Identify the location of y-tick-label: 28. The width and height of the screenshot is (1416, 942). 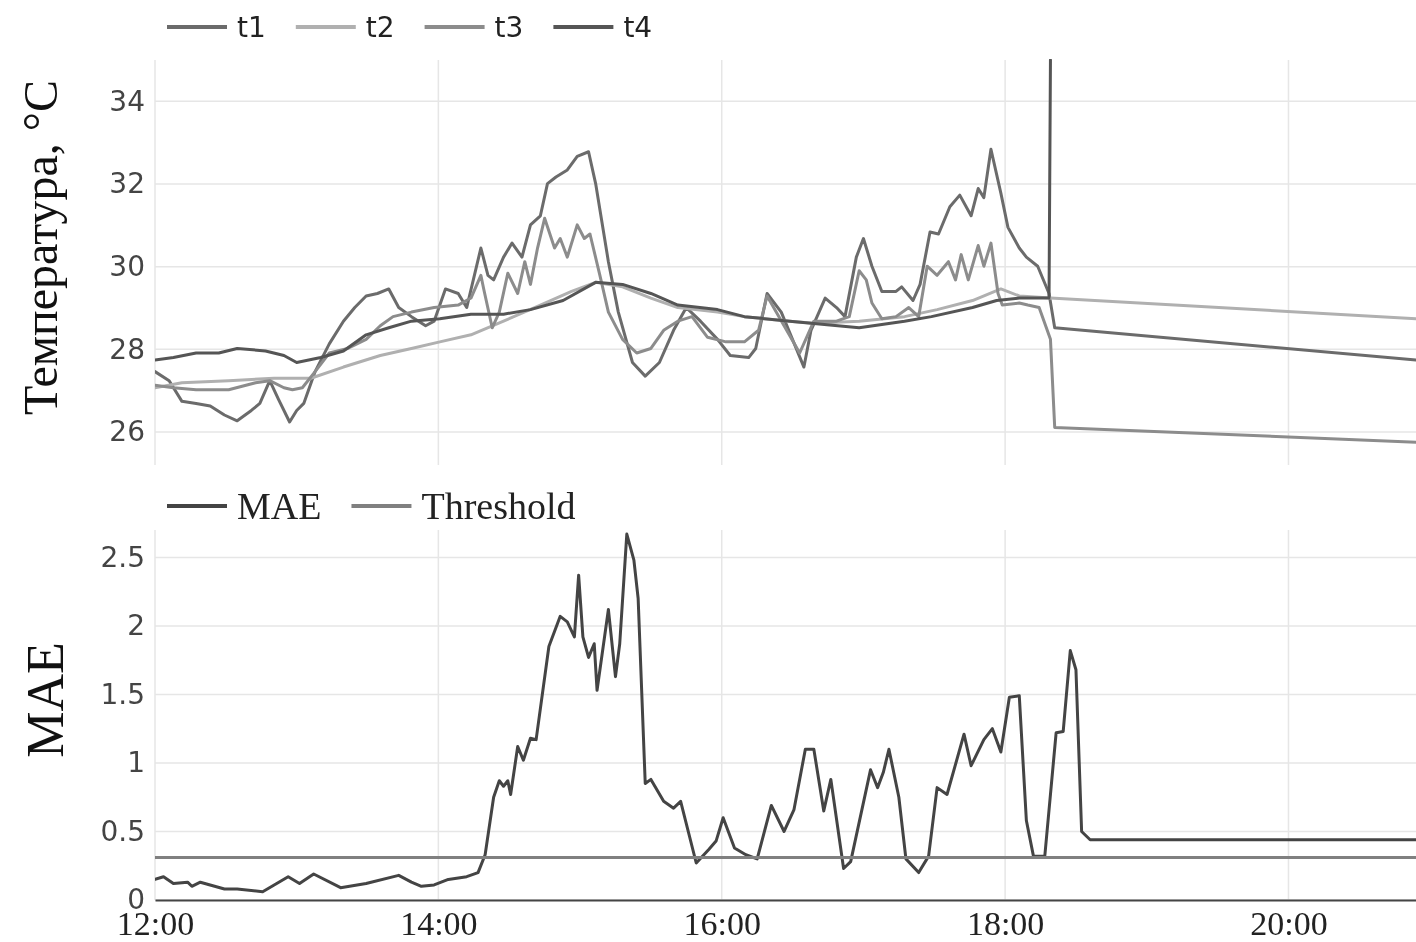
(127, 349).